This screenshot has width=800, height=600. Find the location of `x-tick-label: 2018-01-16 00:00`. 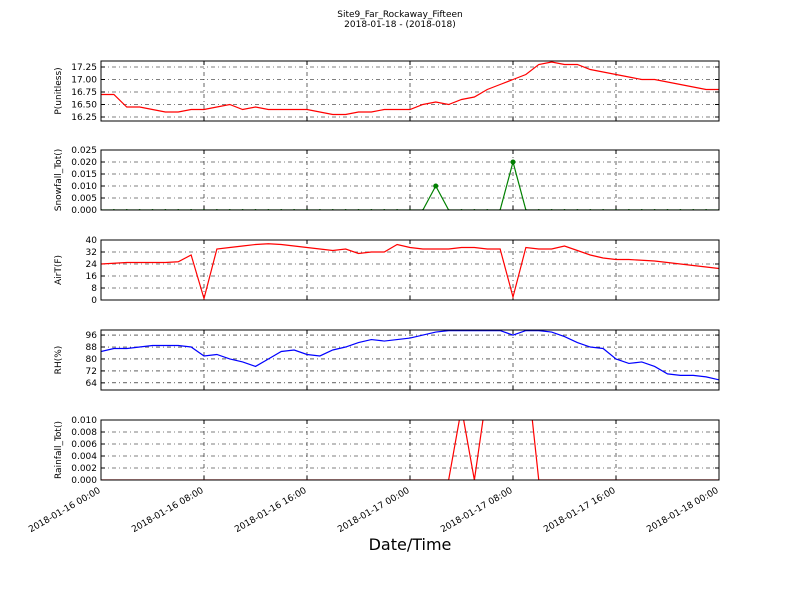

x-tick-label: 2018-01-16 00:00 is located at coordinates (64, 510).